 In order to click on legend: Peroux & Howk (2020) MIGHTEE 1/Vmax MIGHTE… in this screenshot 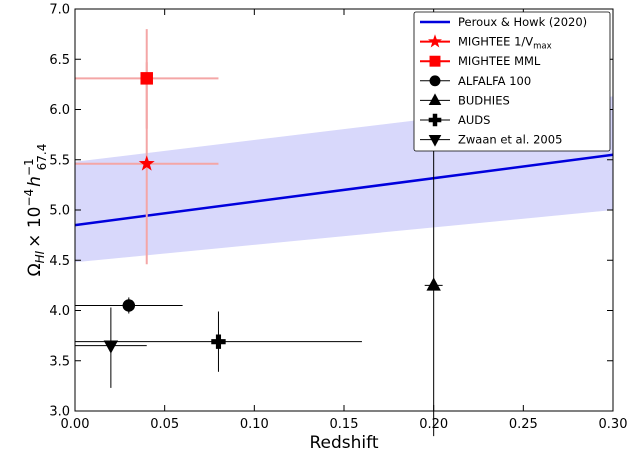, I will do `click(512, 81)`.